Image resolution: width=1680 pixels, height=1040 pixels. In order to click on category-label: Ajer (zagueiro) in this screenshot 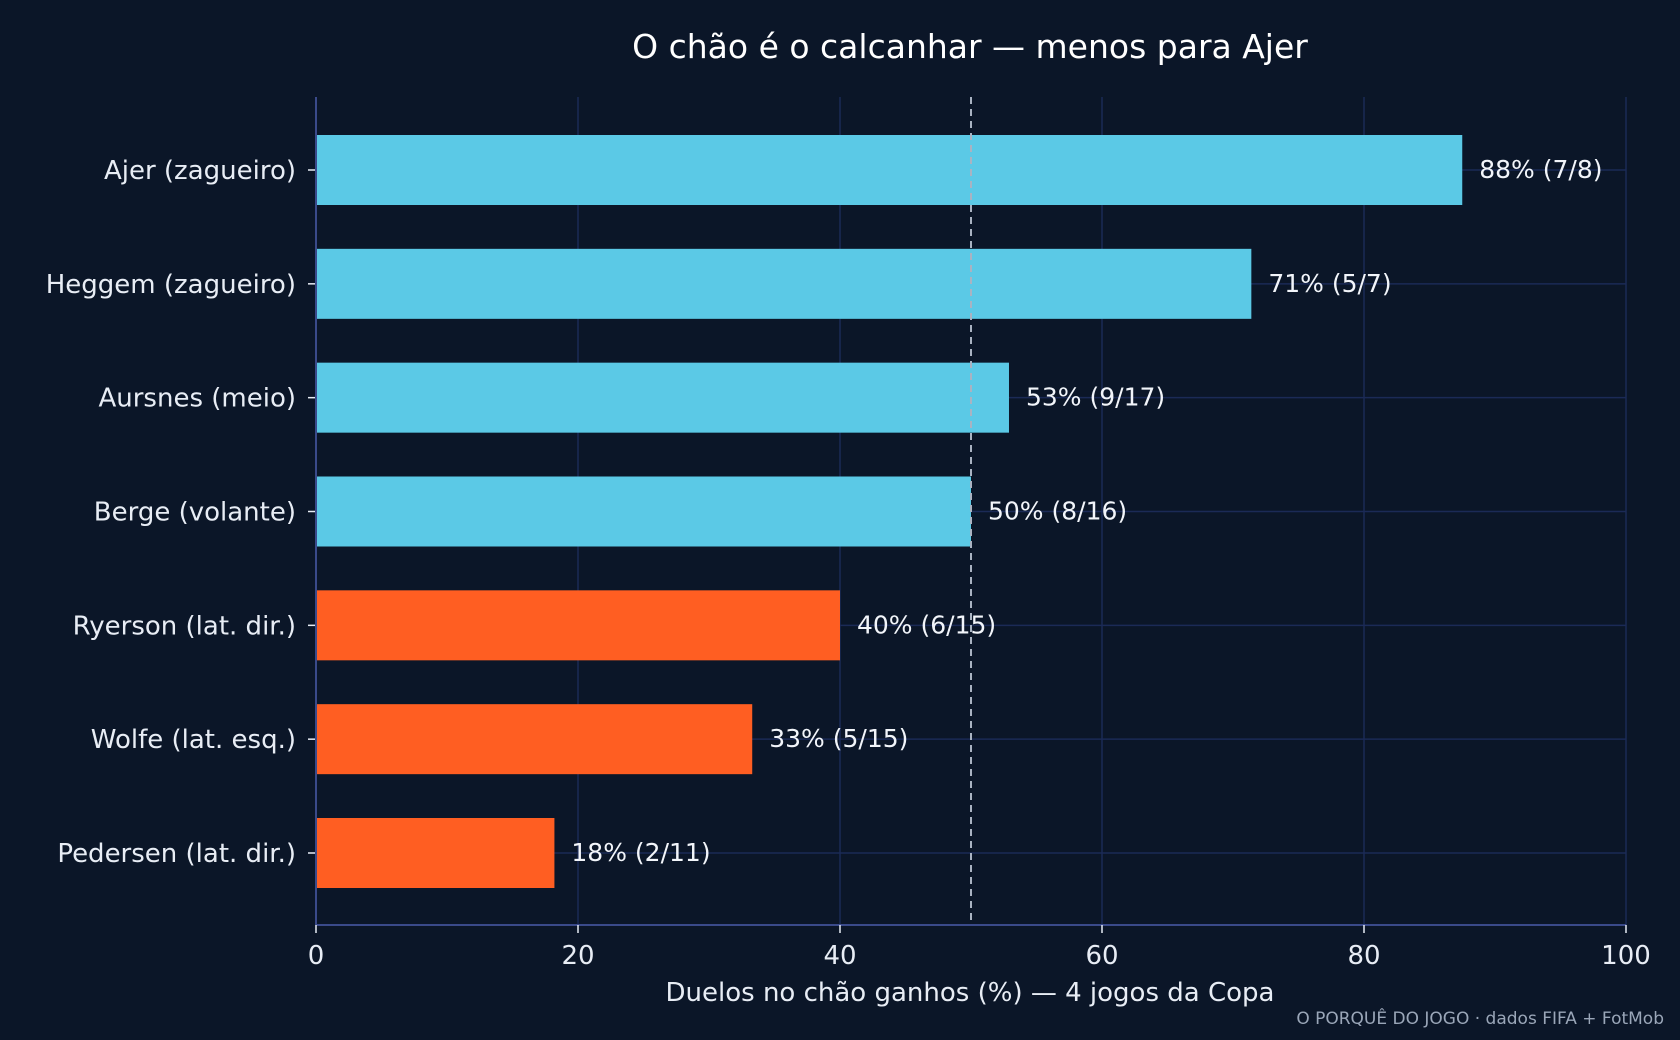, I will do `click(200, 171)`.